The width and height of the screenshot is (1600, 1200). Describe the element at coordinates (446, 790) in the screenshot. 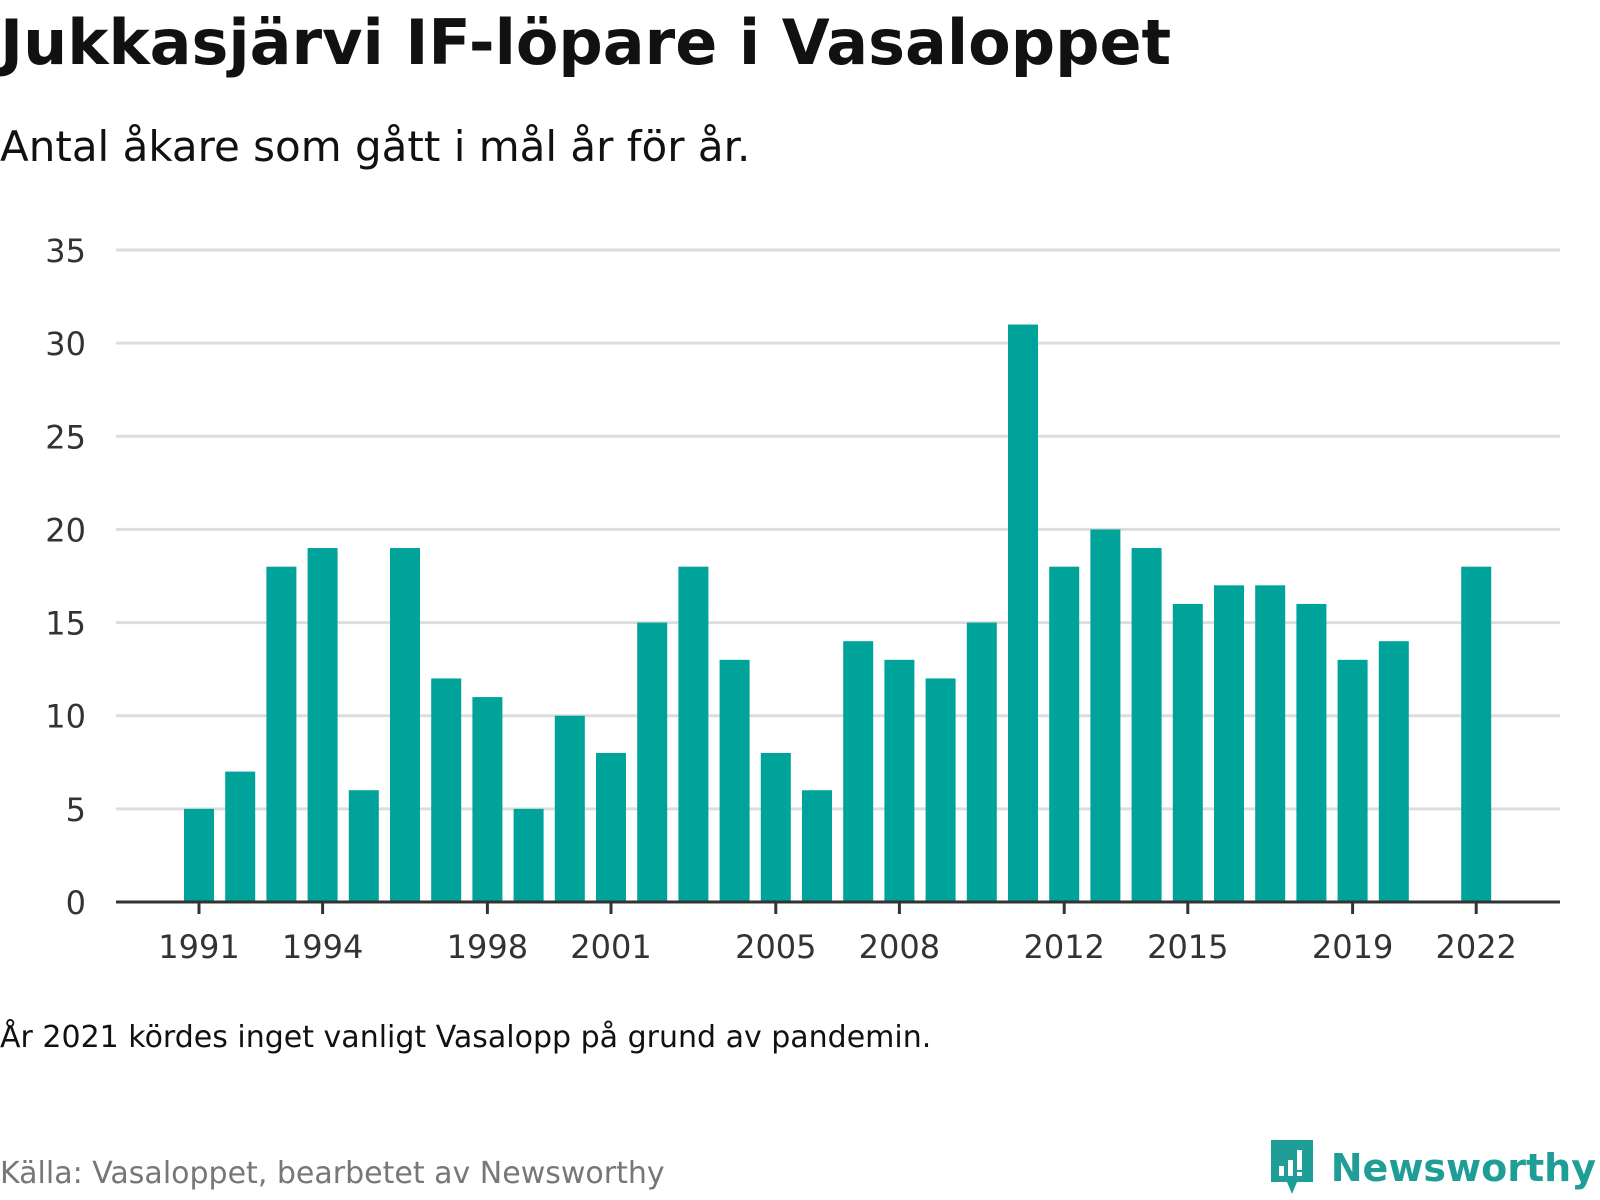

I see `bar-1997` at that location.